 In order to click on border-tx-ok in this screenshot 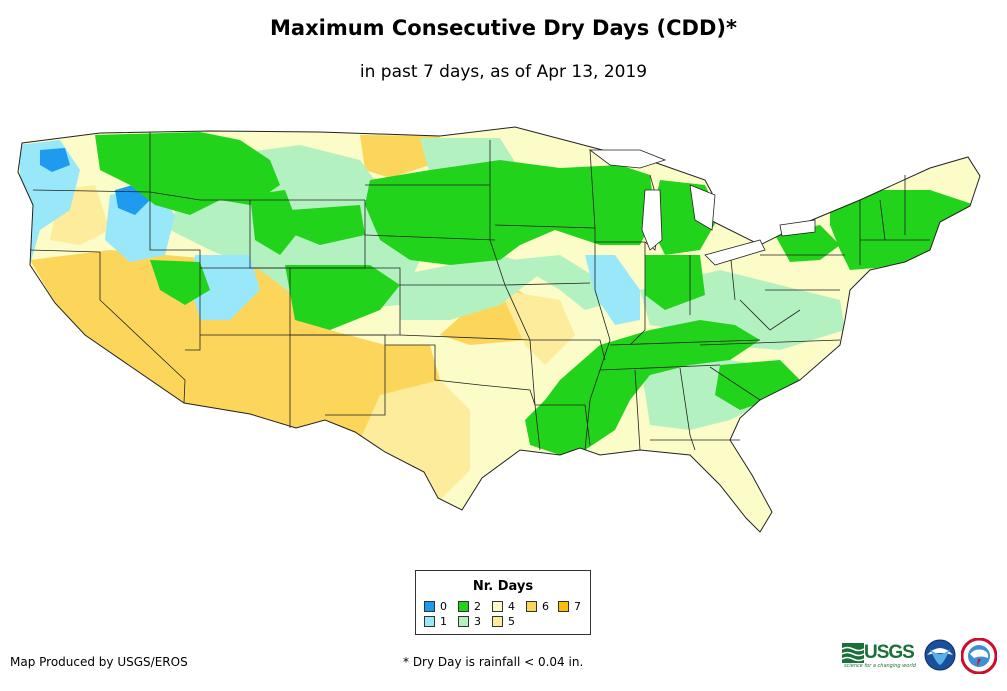, I will do `click(460, 375)`.